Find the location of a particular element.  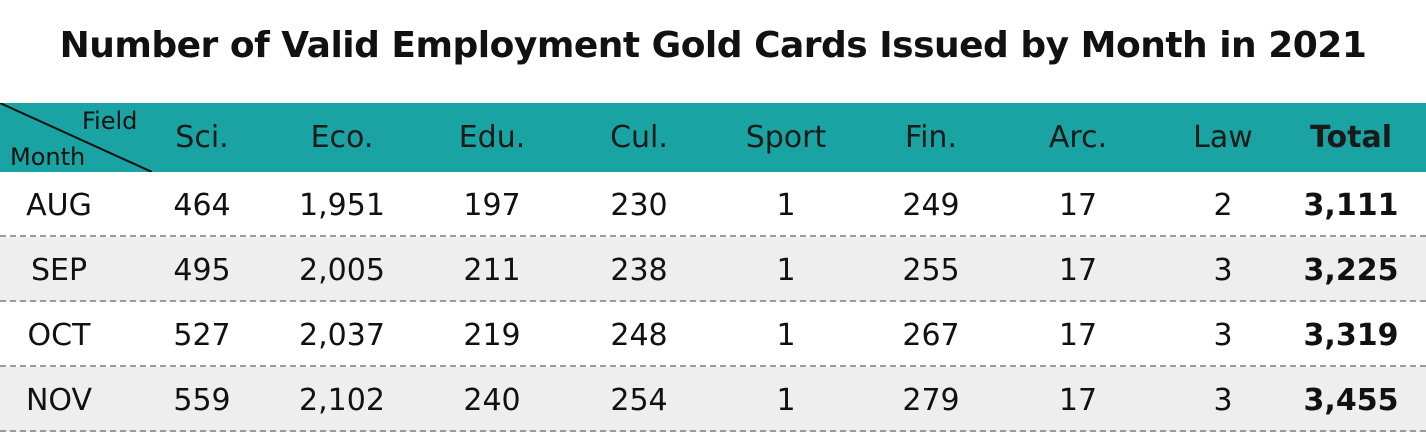

table-cell: 2 is located at coordinates (1223, 205).